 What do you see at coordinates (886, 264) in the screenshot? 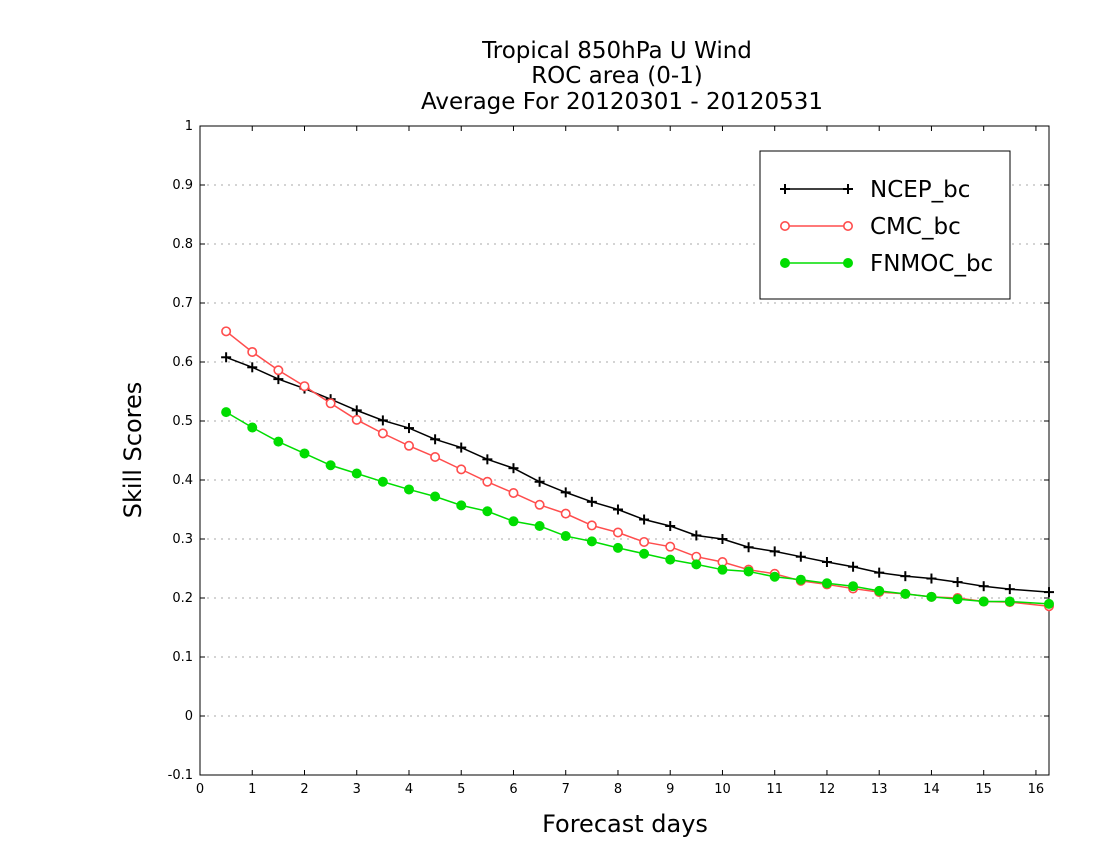
I see `legend-item: FNMOC_bc` at bounding box center [886, 264].